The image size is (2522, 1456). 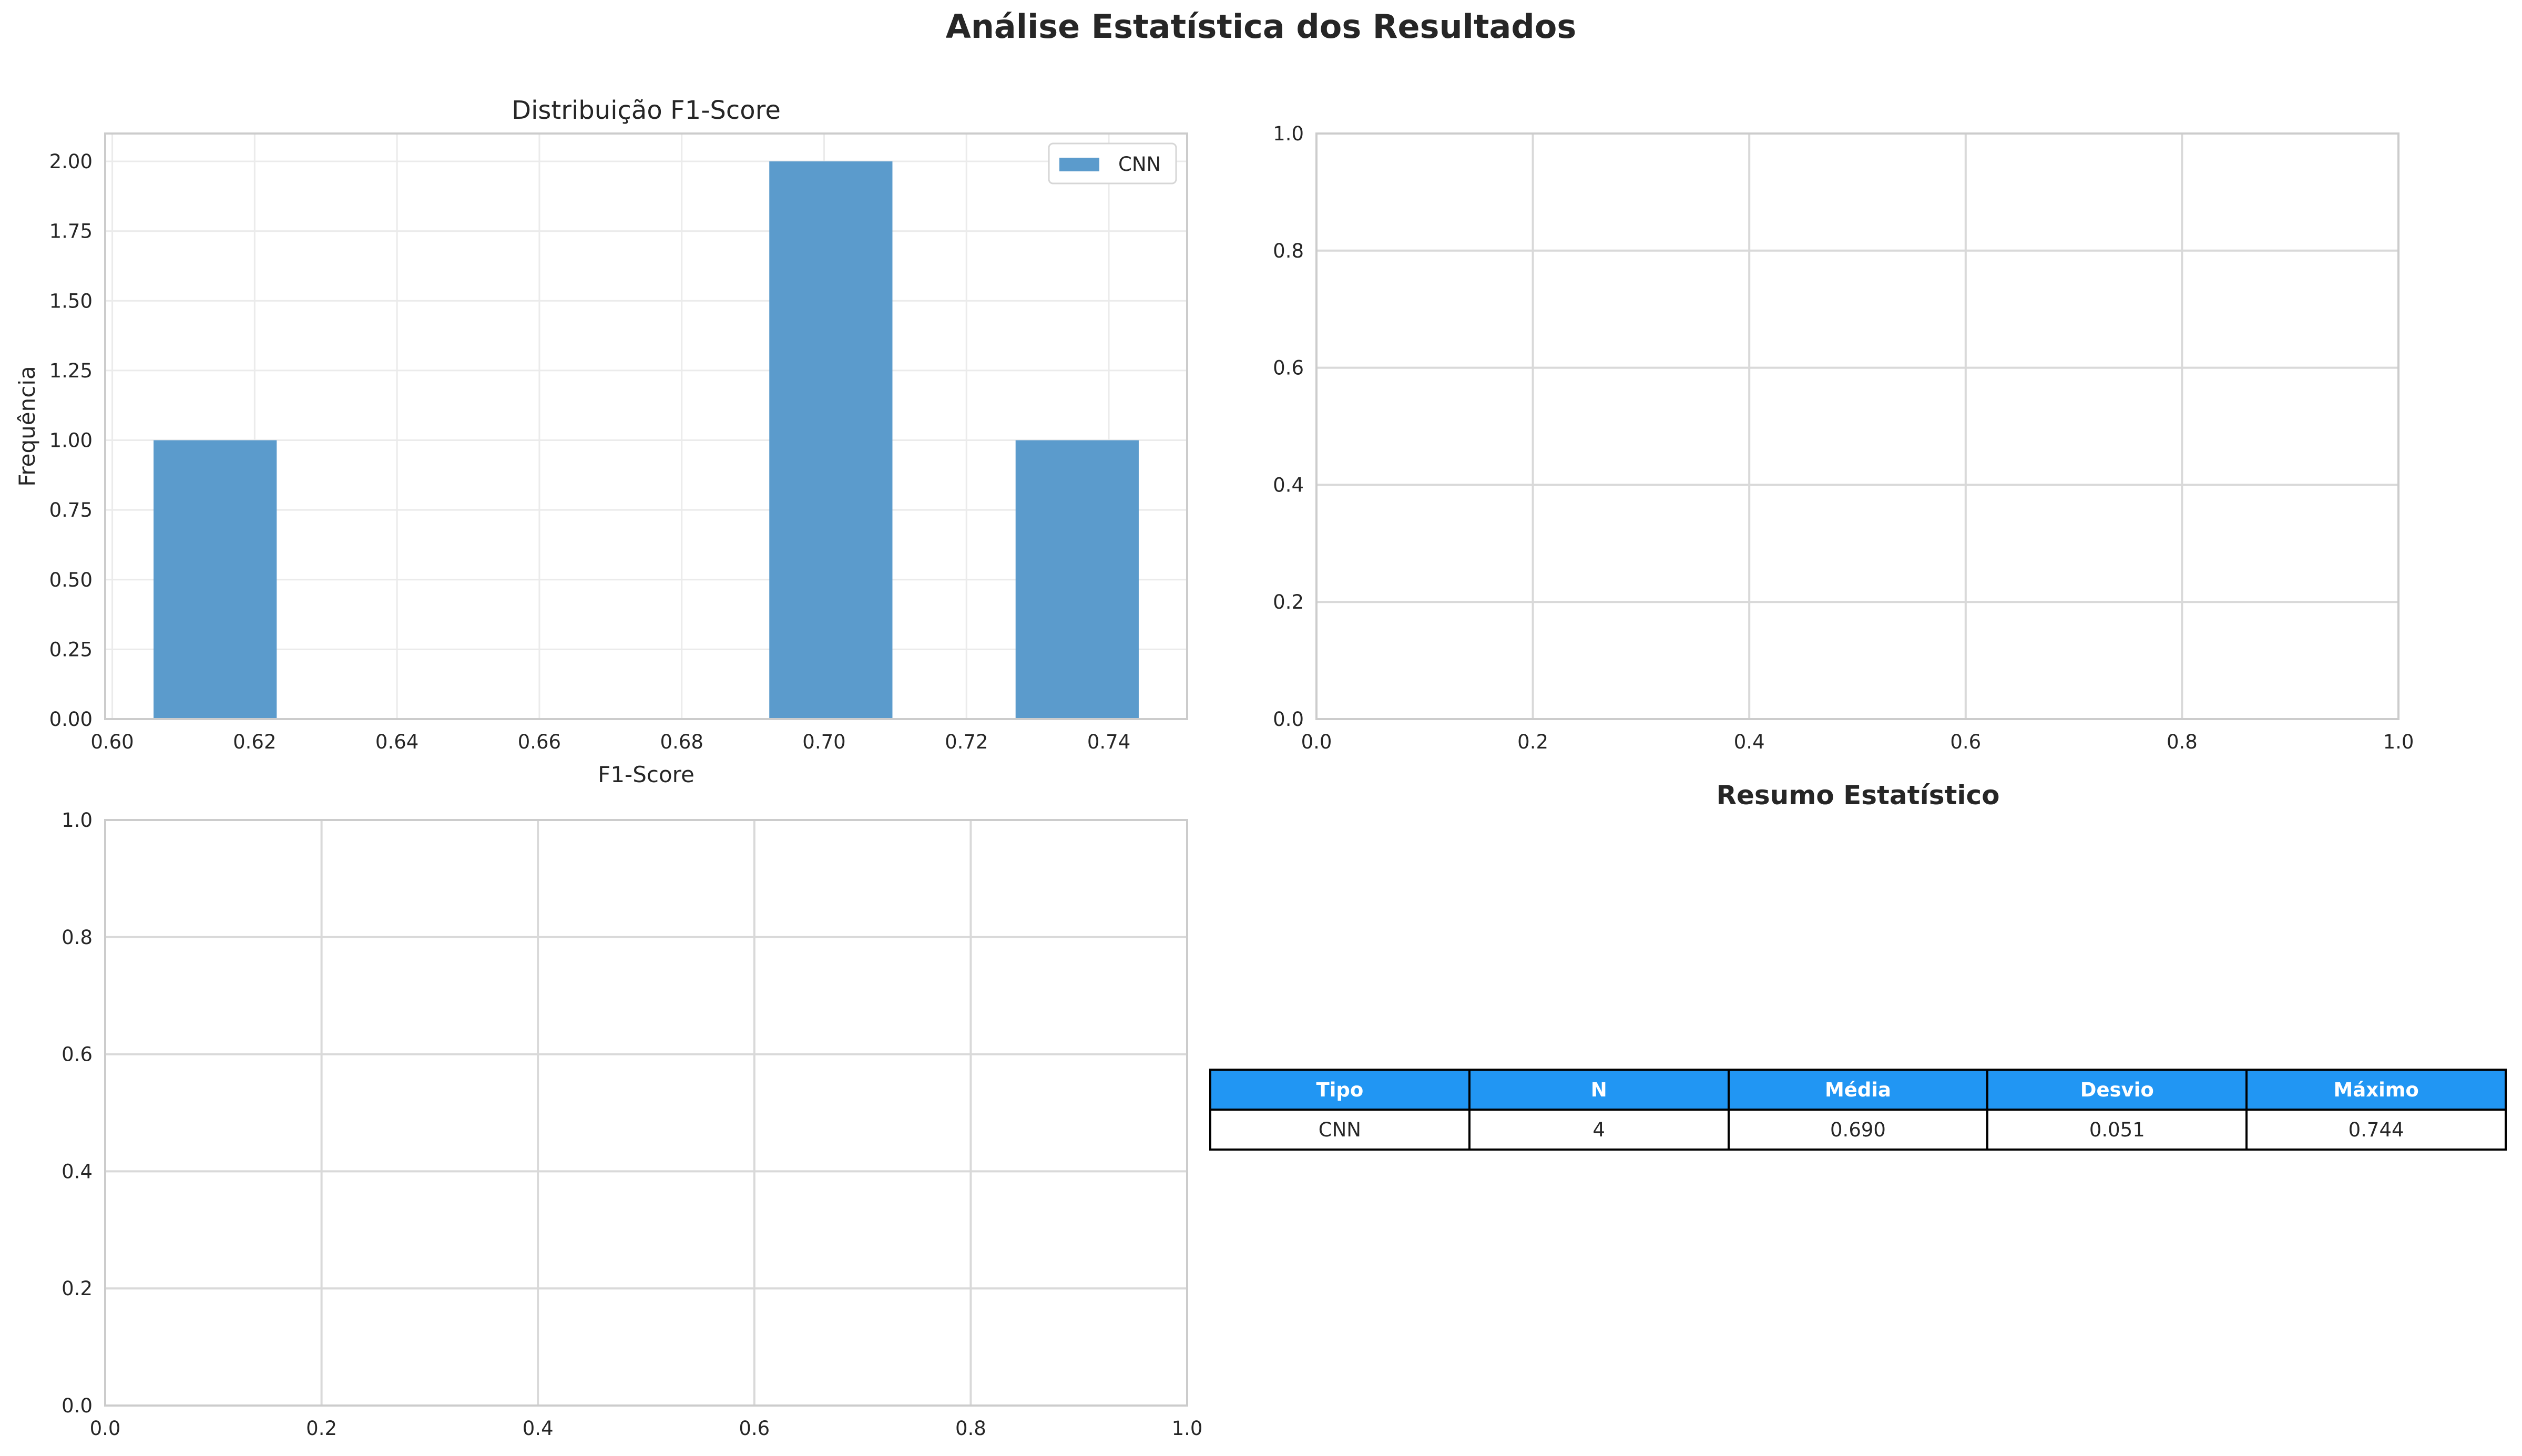 What do you see at coordinates (681, 742) in the screenshot?
I see `x-tick-label: 0.68` at bounding box center [681, 742].